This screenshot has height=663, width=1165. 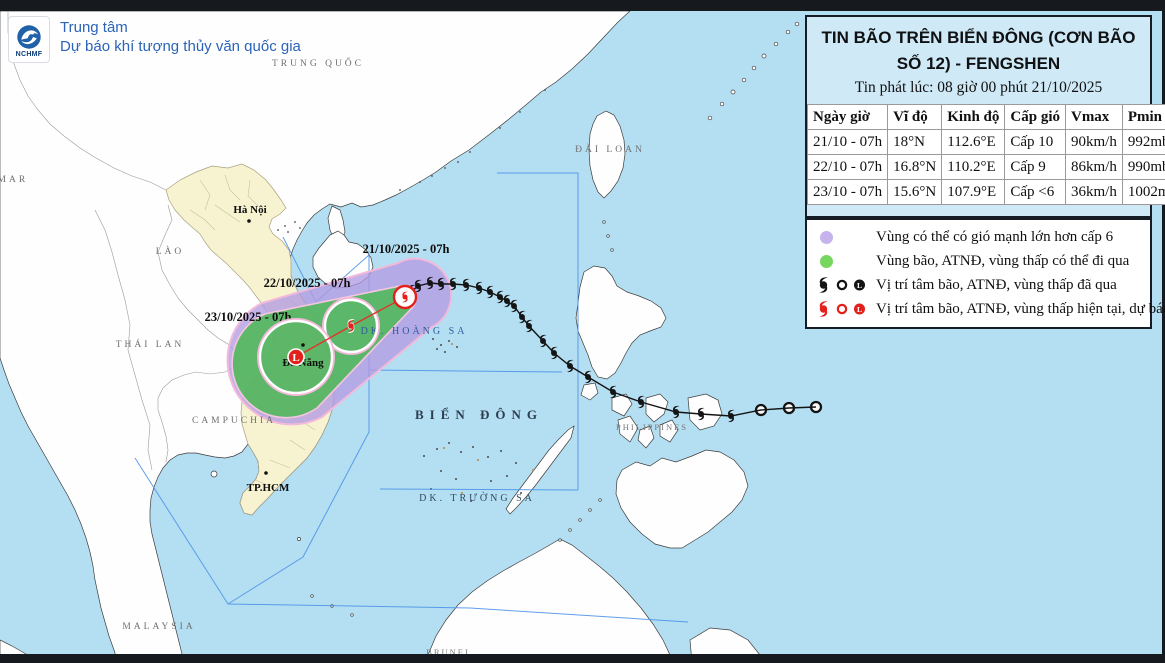 I want to click on map-label-sea-major: BIỂN ĐÔNG, so click(x=479, y=414).